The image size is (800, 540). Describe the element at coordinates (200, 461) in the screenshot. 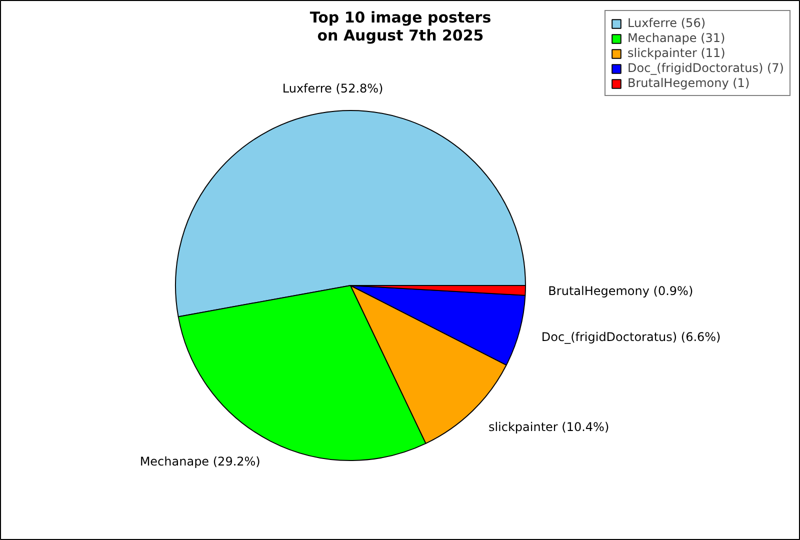

I see `data-label: Mechanape (29.2%)` at that location.